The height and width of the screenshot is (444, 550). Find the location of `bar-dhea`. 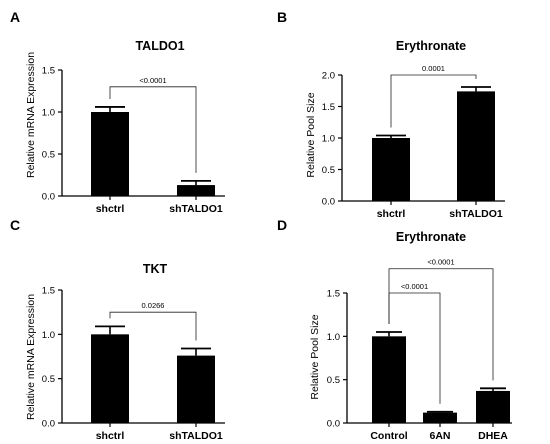

bar-dhea is located at coordinates (493, 406).